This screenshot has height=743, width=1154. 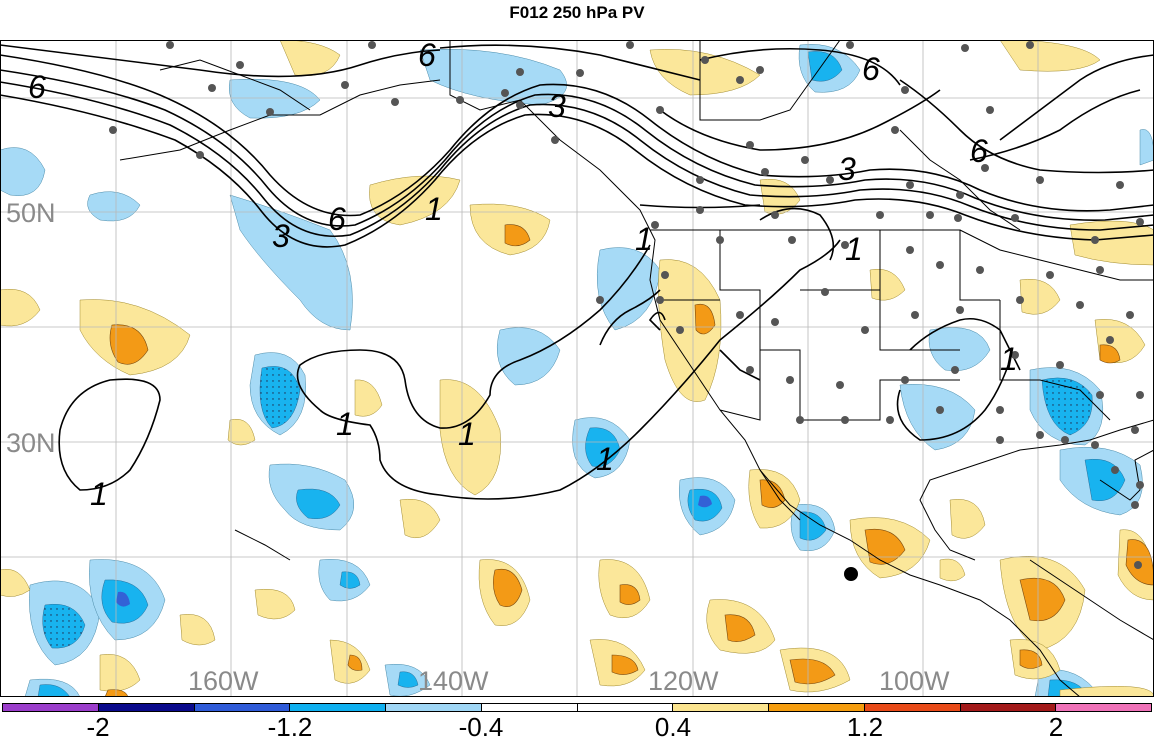 I want to click on map-title: F012 250 hPa PV, so click(x=577, y=12).